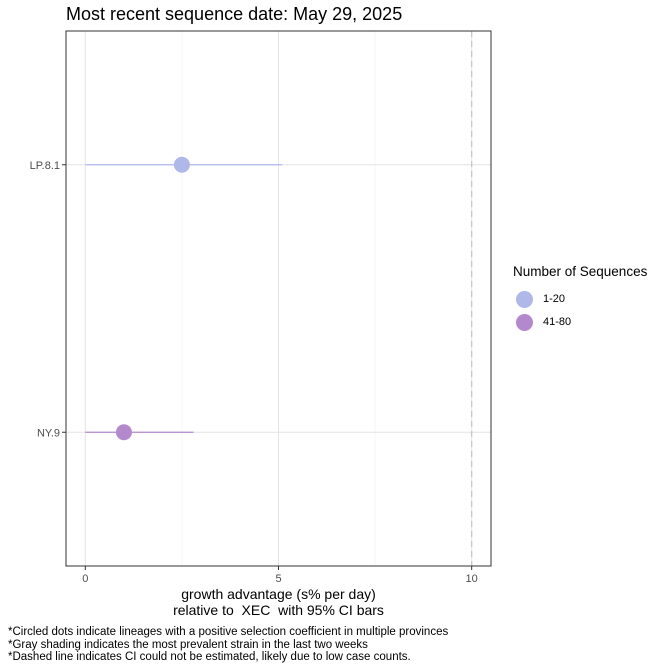 This screenshot has height=672, width=672. Describe the element at coordinates (278, 579) in the screenshot. I see `x-tick-label: 5` at that location.